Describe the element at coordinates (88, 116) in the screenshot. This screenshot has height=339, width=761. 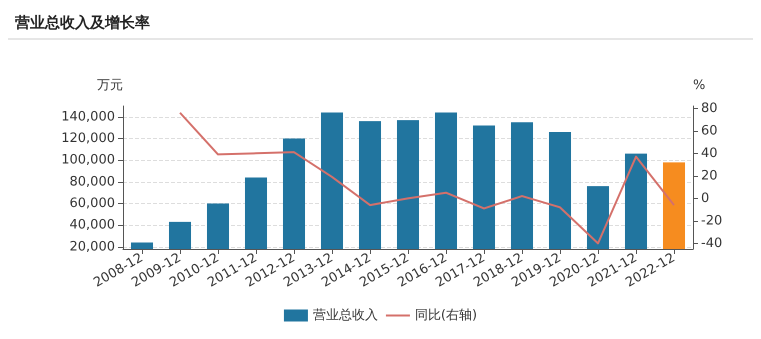
I see `y-tick-label: 140,000` at that location.